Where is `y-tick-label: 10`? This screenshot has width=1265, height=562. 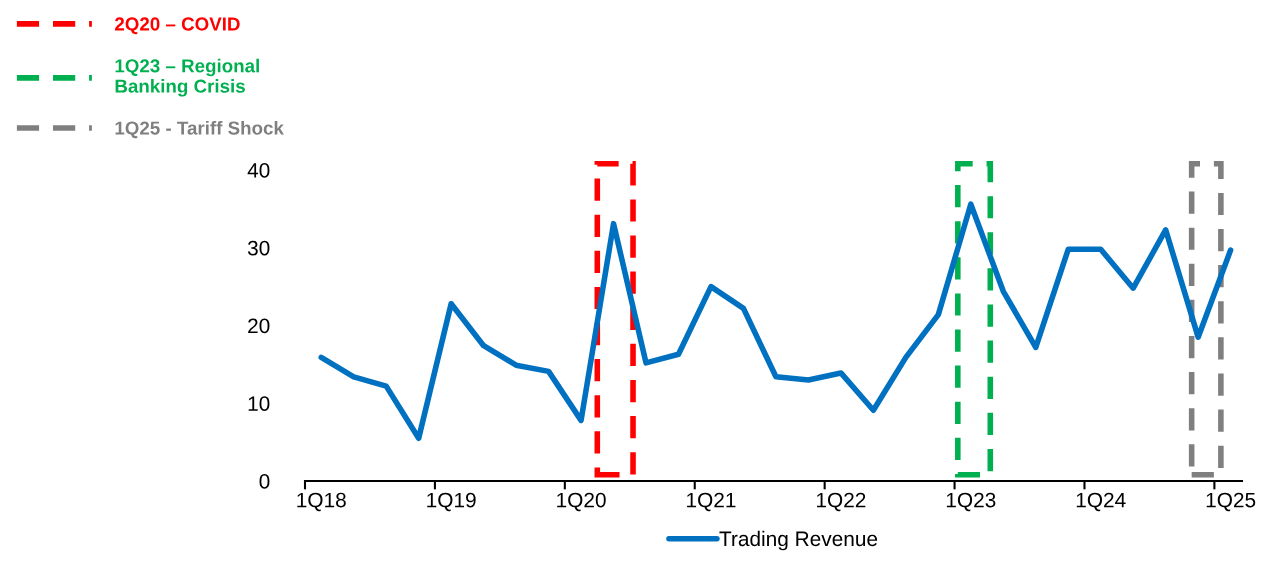 y-tick-label: 10 is located at coordinates (259, 403).